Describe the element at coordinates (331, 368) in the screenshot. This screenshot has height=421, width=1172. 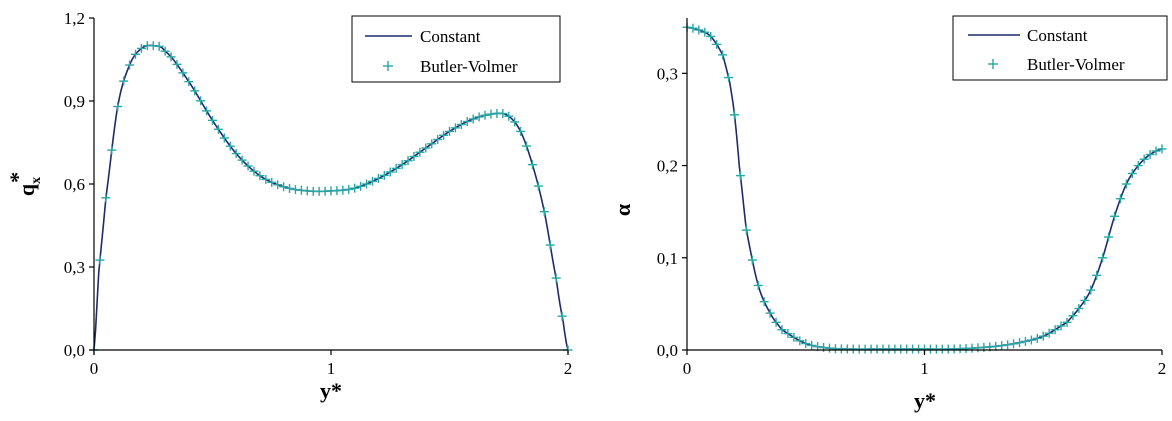
I see `chart-left-xtick-label-1: 1` at that location.